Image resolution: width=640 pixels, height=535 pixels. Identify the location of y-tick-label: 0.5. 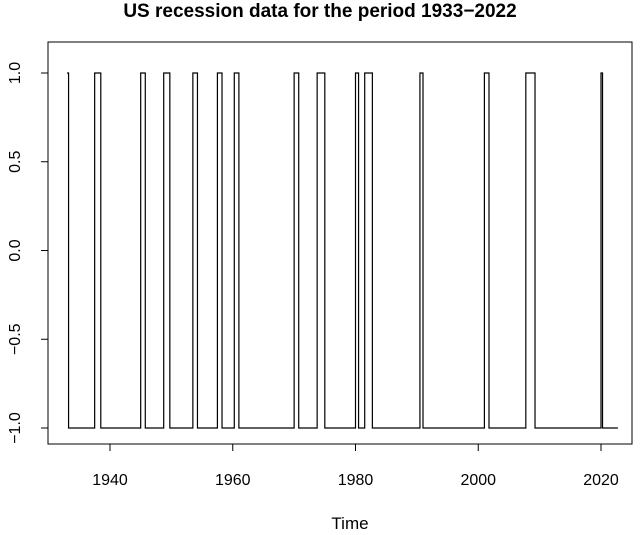
(15, 162).